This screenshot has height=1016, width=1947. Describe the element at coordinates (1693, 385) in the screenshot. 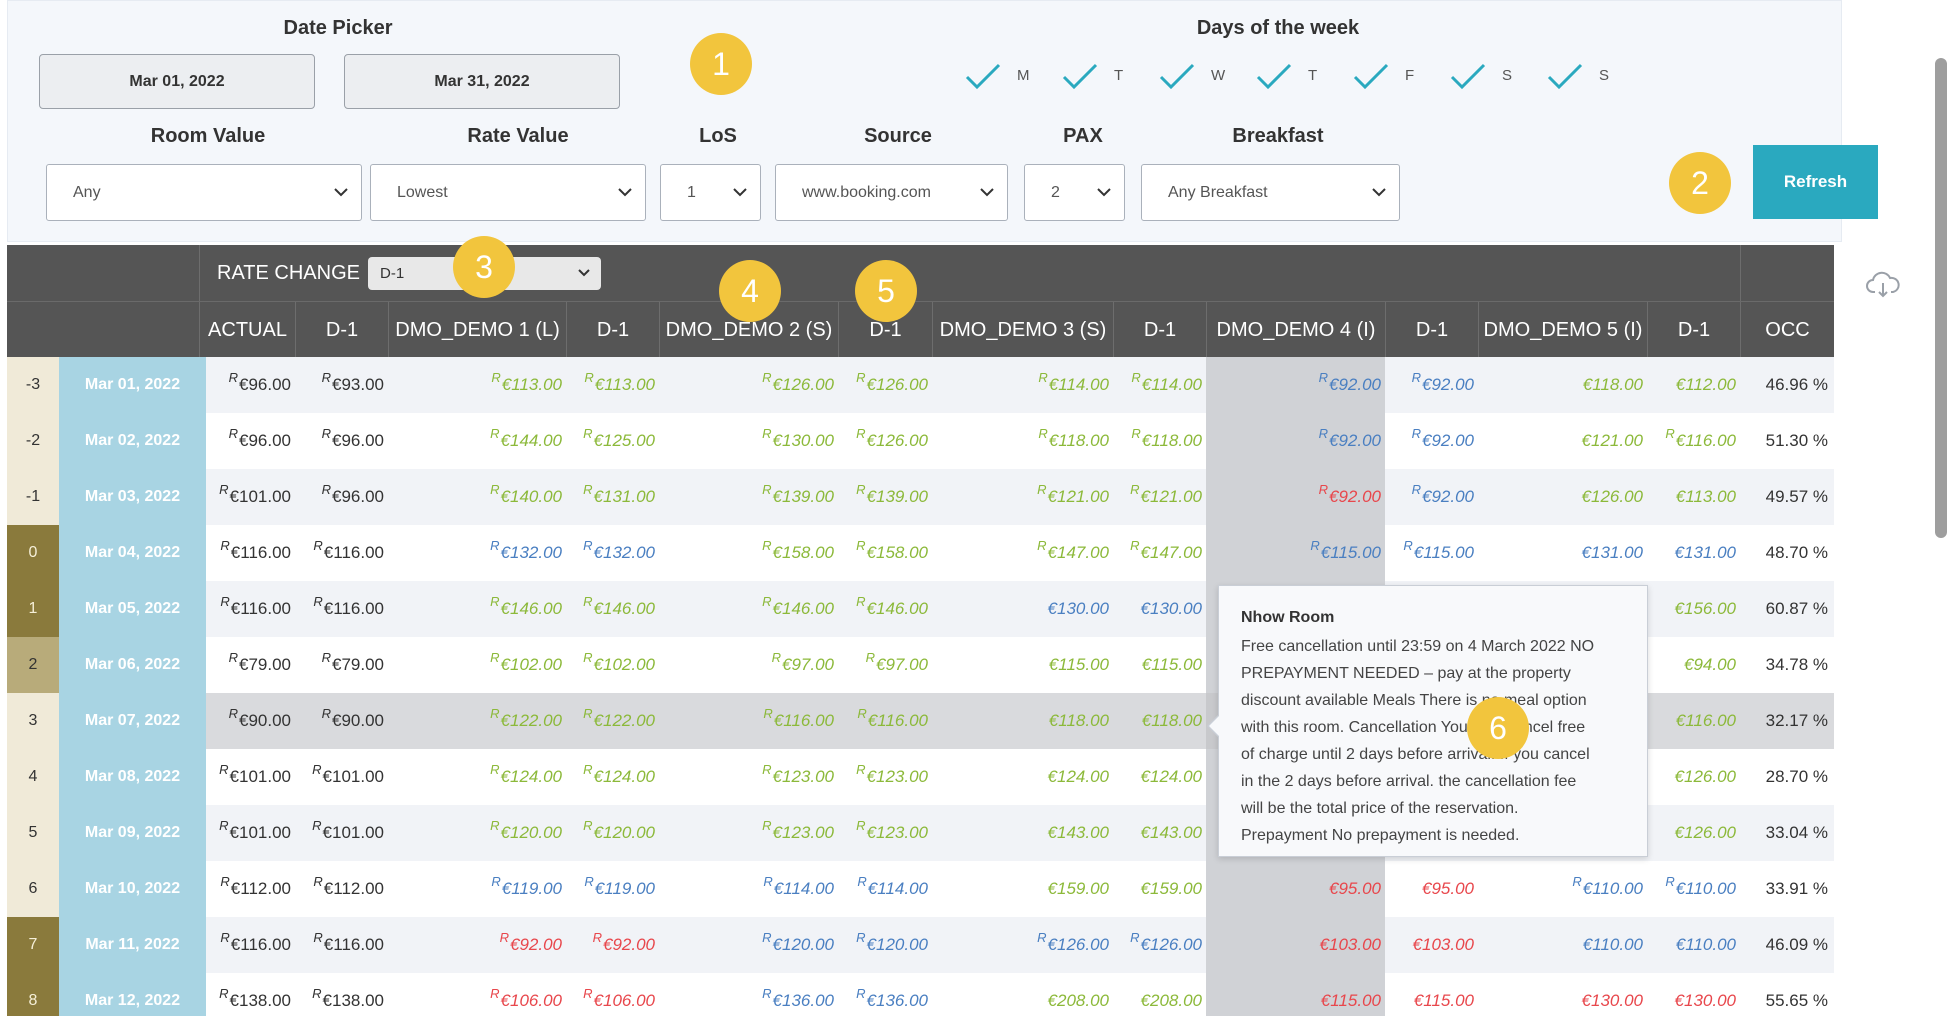

I see `rate-cell: €112.00` at that location.